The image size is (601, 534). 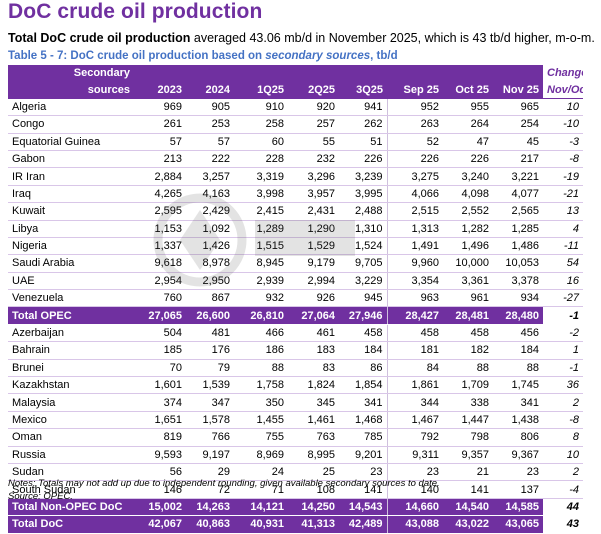 What do you see at coordinates (468, 524) in the screenshot?
I see `cell-value: 43,022` at bounding box center [468, 524].